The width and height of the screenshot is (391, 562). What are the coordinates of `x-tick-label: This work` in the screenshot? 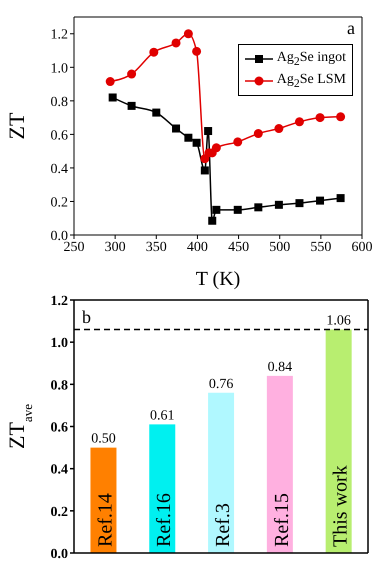 It's located at (341, 506).